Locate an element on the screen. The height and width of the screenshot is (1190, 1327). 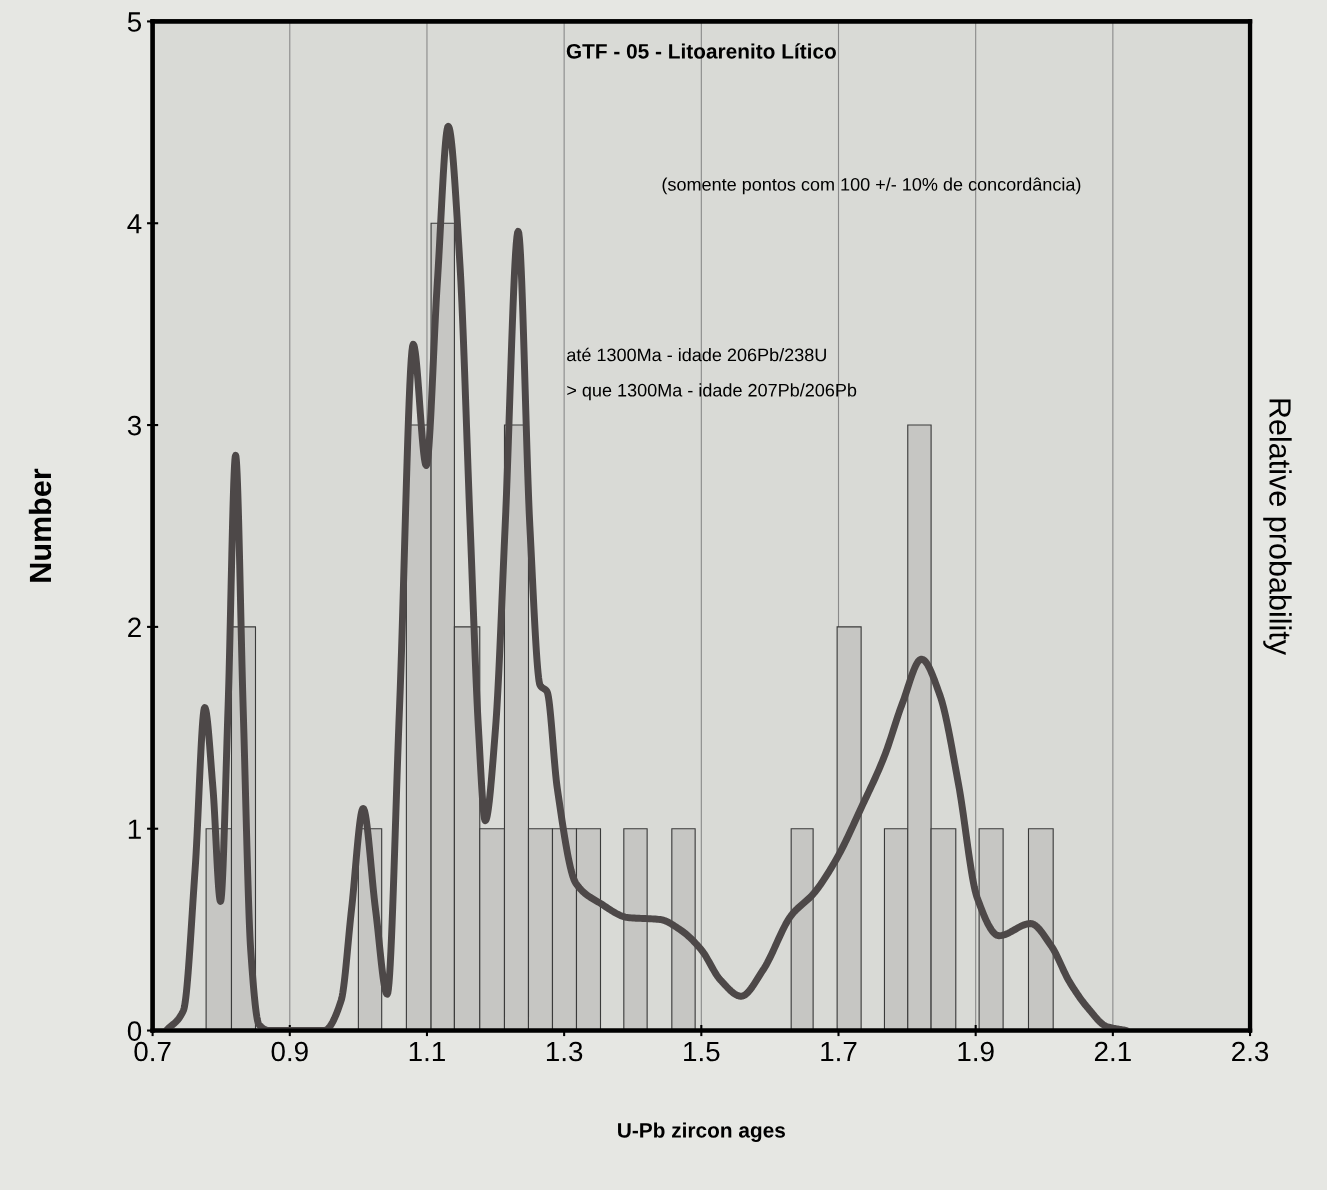
text: GTF - 05 - Litoarenito Lítico is located at coordinates (701, 51).